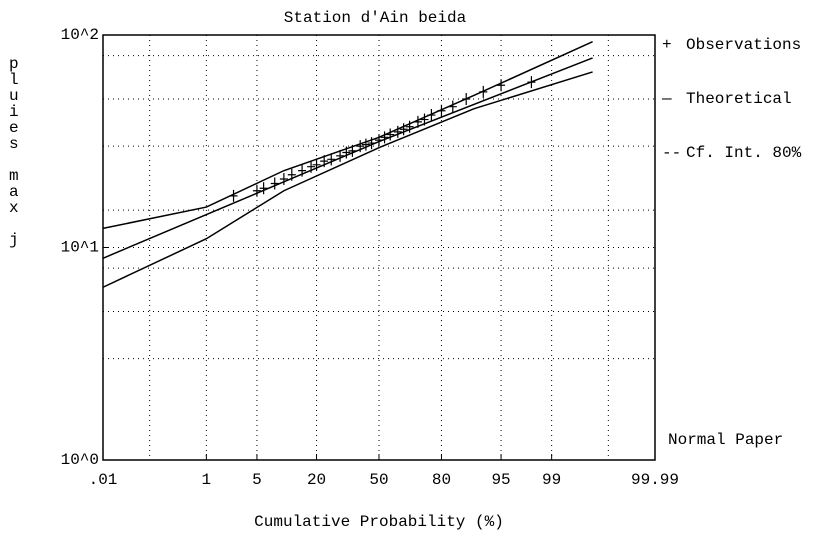 This screenshot has width=820, height=544. What do you see at coordinates (655, 480) in the screenshot?
I see `x-tick-label: 99.99` at bounding box center [655, 480].